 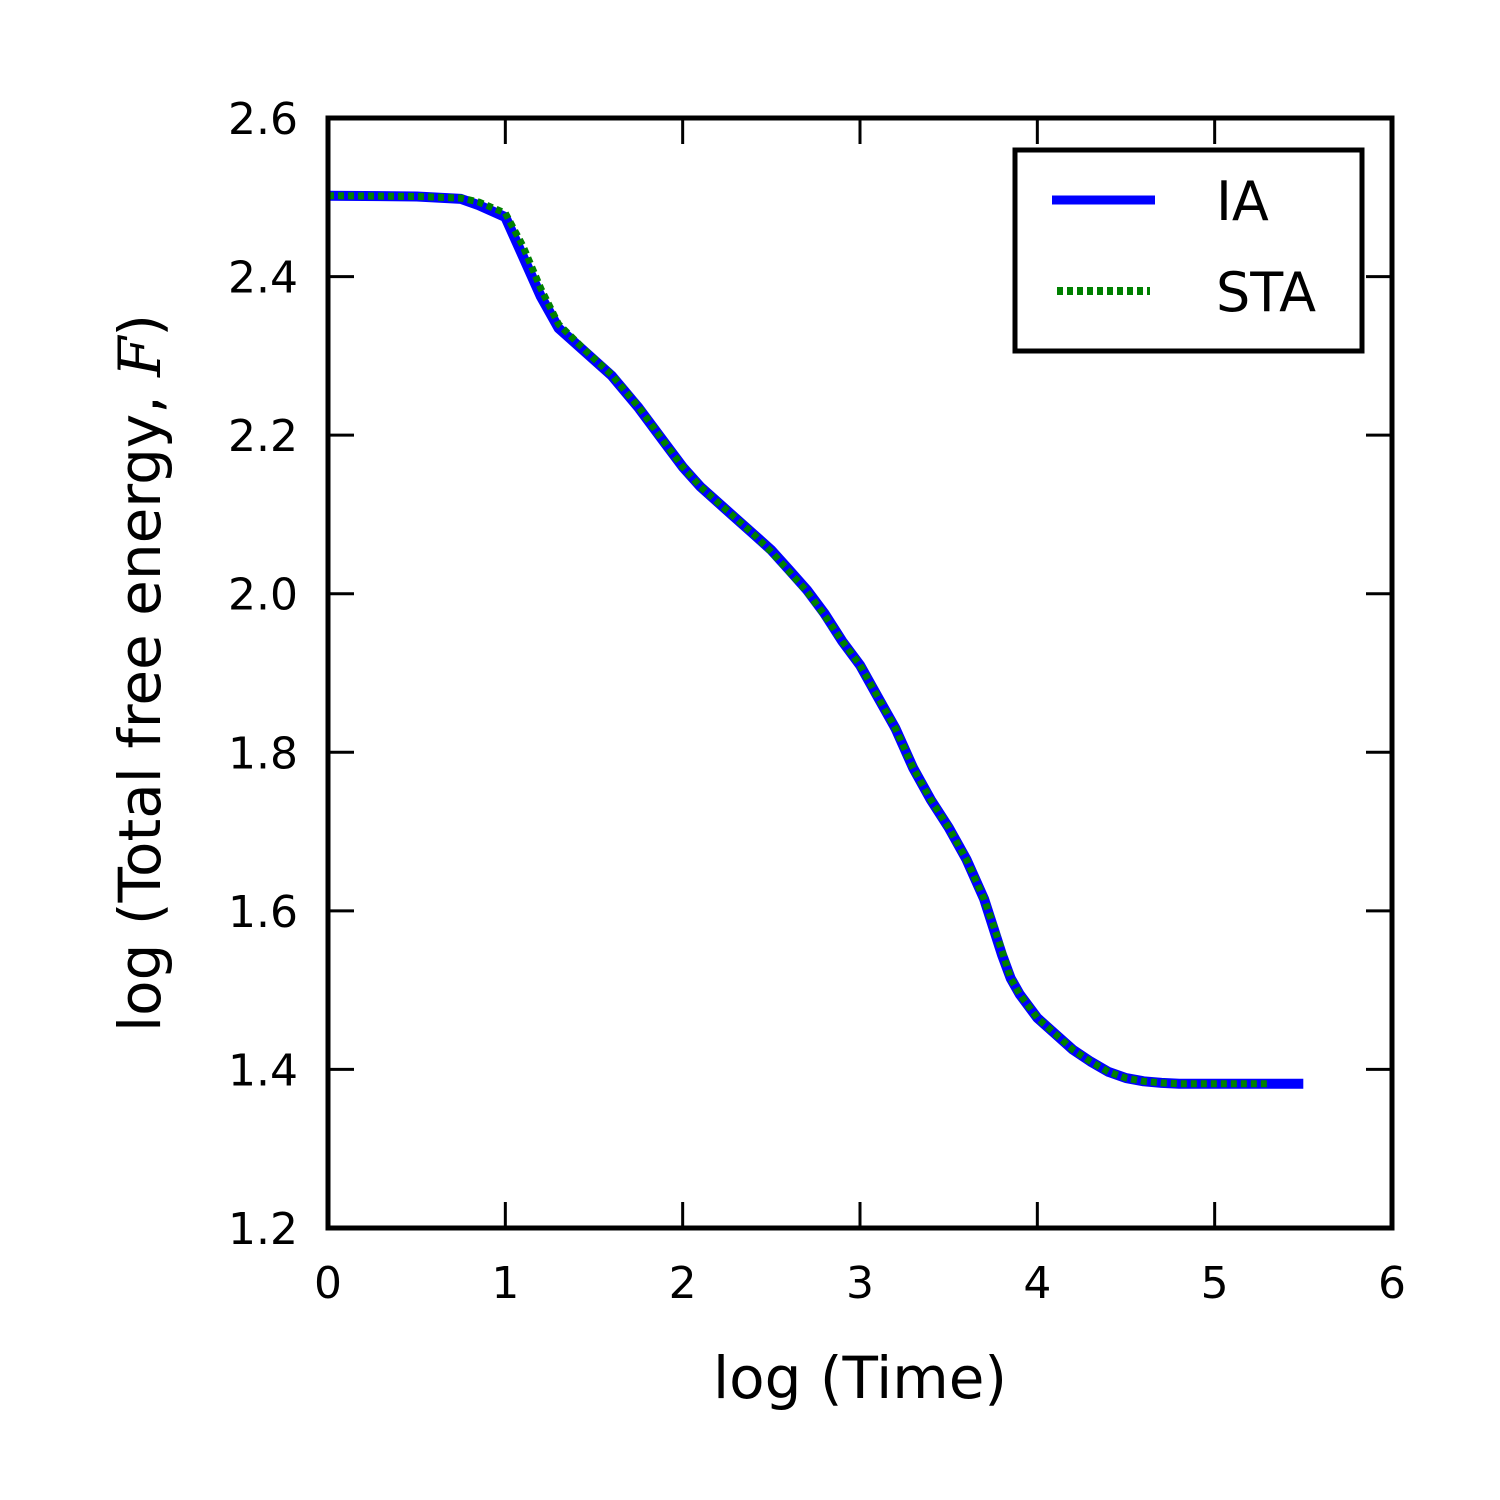 What do you see at coordinates (263, 1229) in the screenshot?
I see `y-tick-label: 1.2` at bounding box center [263, 1229].